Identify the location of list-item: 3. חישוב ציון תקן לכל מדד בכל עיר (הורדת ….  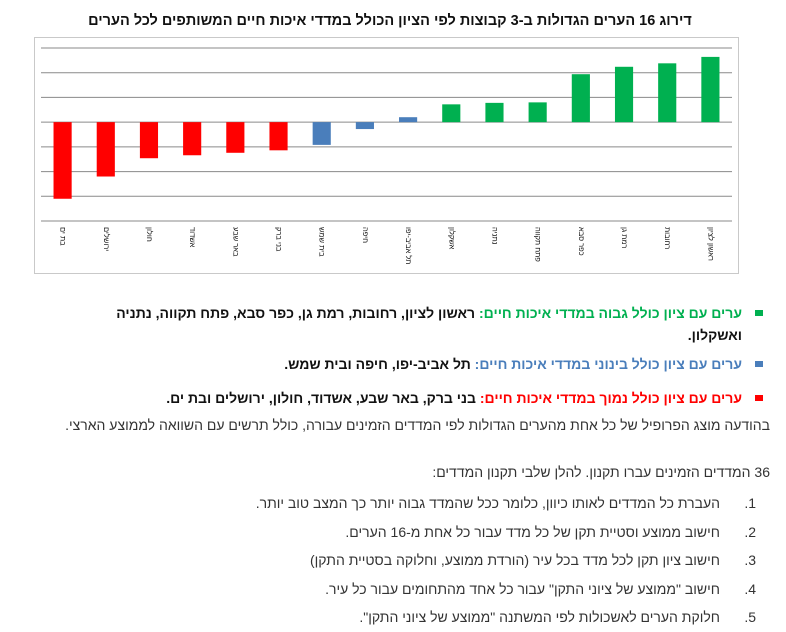
(411, 560).